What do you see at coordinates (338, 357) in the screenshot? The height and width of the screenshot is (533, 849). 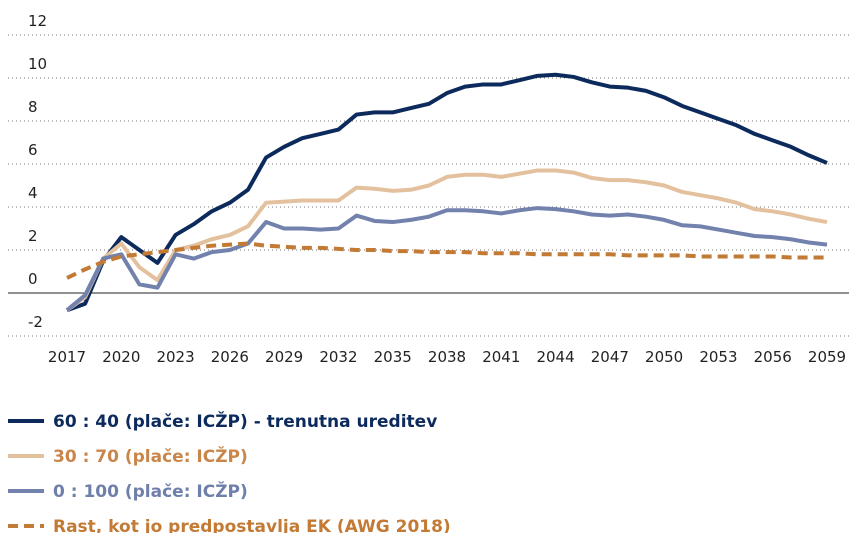 I see `x-tick-label: 2032` at bounding box center [338, 357].